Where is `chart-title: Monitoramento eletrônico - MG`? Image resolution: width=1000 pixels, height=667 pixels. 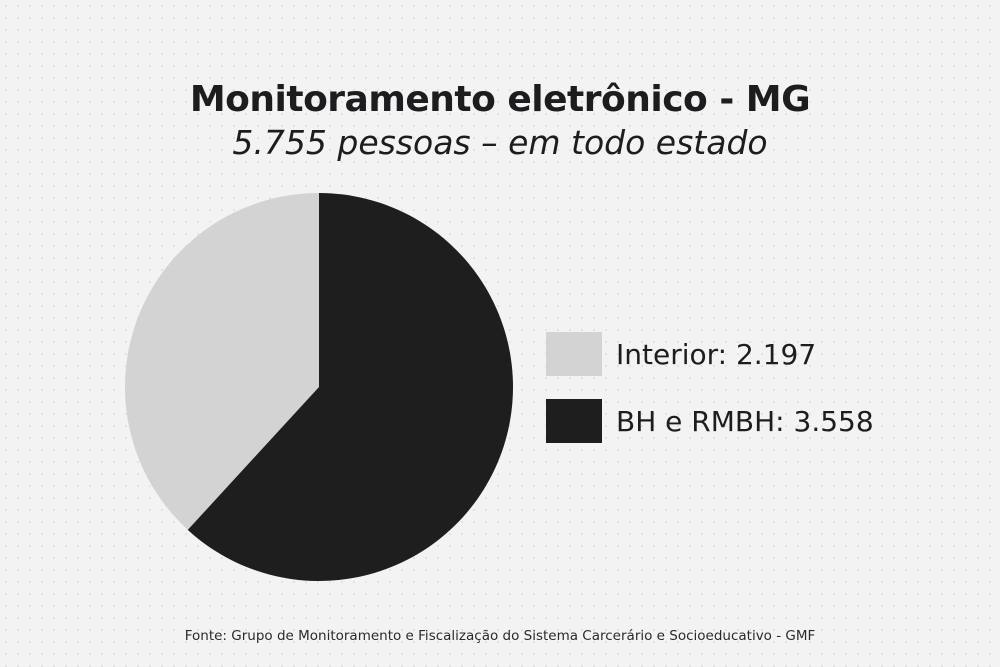
chart-title: Monitoramento eletrônico - MG is located at coordinates (500, 99).